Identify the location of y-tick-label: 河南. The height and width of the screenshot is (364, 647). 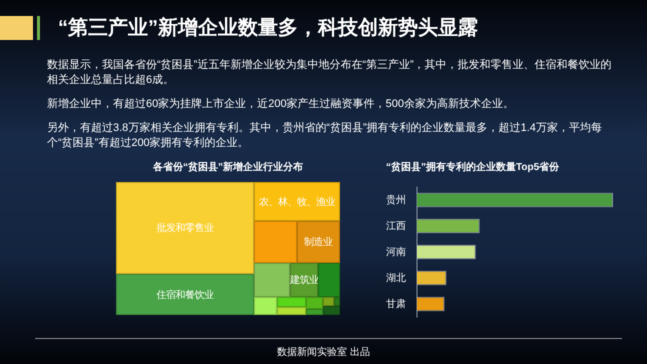
(396, 252).